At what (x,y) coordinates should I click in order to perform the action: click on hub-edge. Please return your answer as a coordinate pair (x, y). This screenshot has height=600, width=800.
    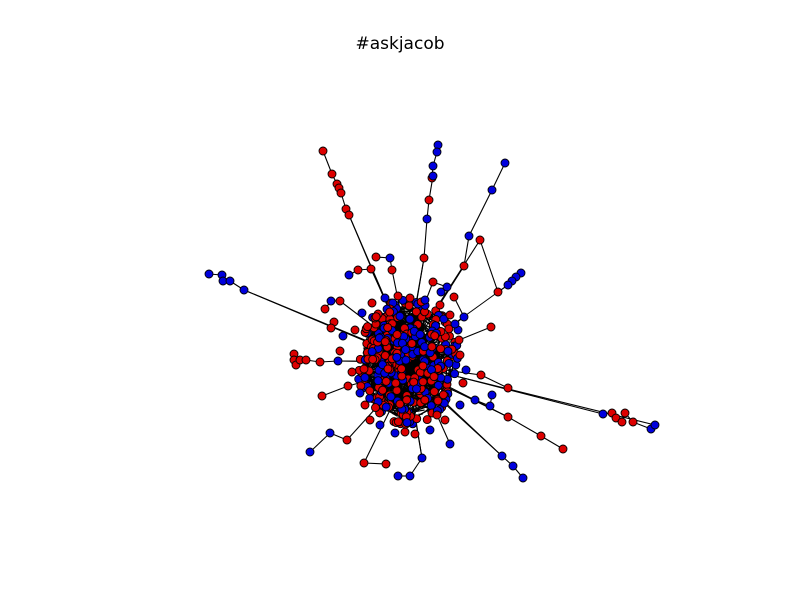
    Looking at the image, I should click on (371, 381).